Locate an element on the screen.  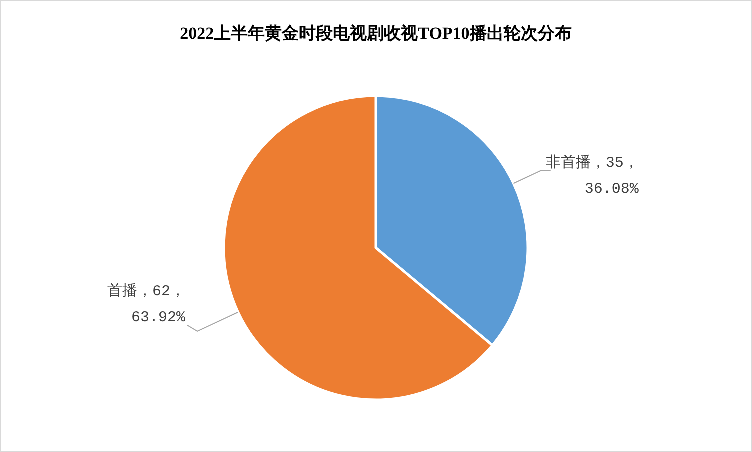
slice-label: 非首播，35，36.08% is located at coordinates (593, 176).